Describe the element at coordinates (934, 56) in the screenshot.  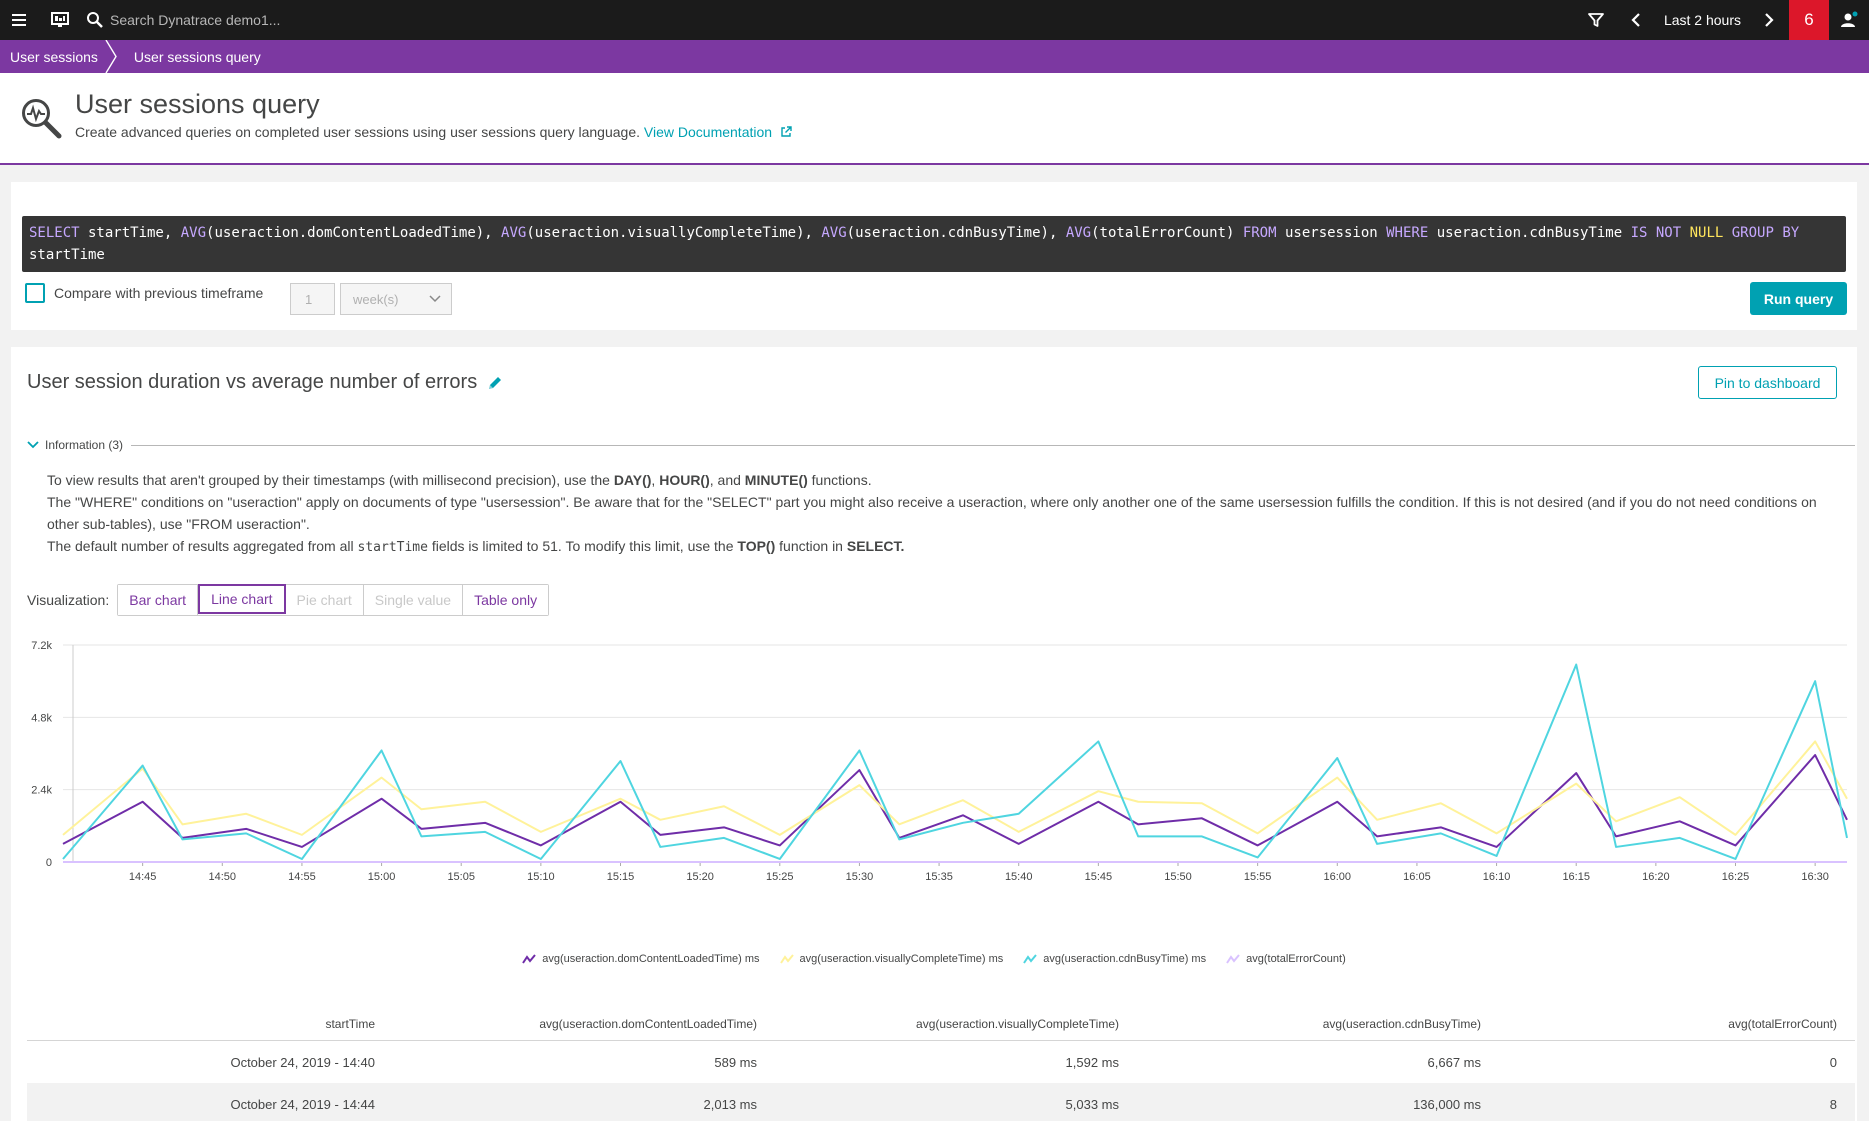
I see `breadcrumb: User sessions User sessions query` at that location.